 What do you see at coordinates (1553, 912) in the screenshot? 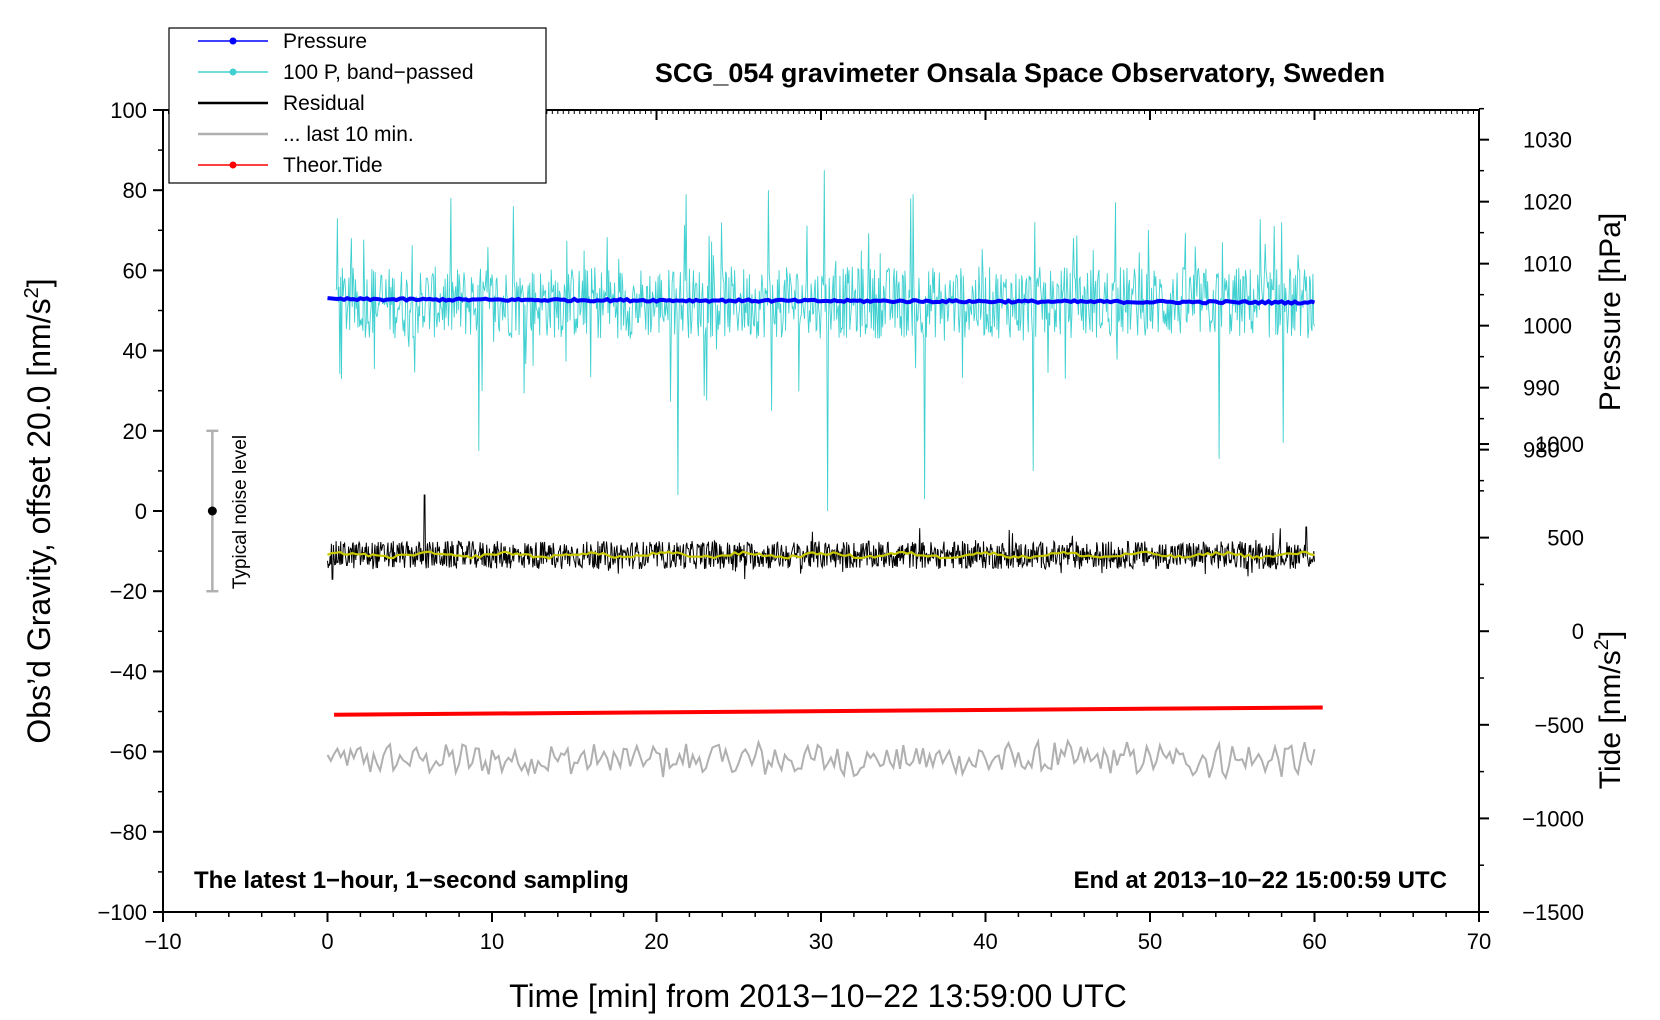
I see `tide-tick-label: −1500` at bounding box center [1553, 912].